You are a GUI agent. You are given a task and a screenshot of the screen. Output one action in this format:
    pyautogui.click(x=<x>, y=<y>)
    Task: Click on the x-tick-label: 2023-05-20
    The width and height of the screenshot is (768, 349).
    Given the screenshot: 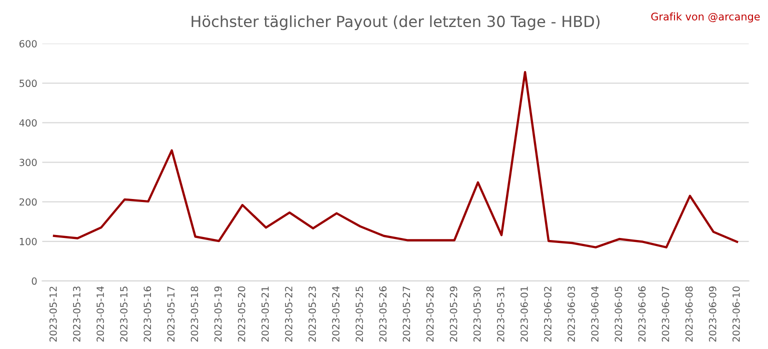 What is the action you would take?
    pyautogui.click(x=242, y=314)
    